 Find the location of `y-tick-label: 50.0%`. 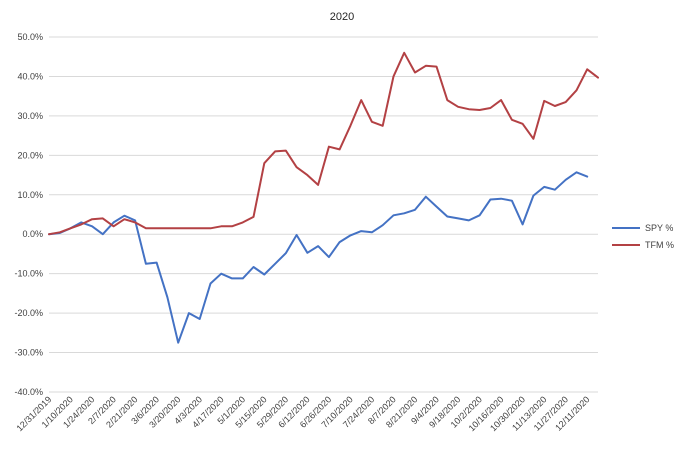

y-tick-label: 50.0% is located at coordinates (30, 37).